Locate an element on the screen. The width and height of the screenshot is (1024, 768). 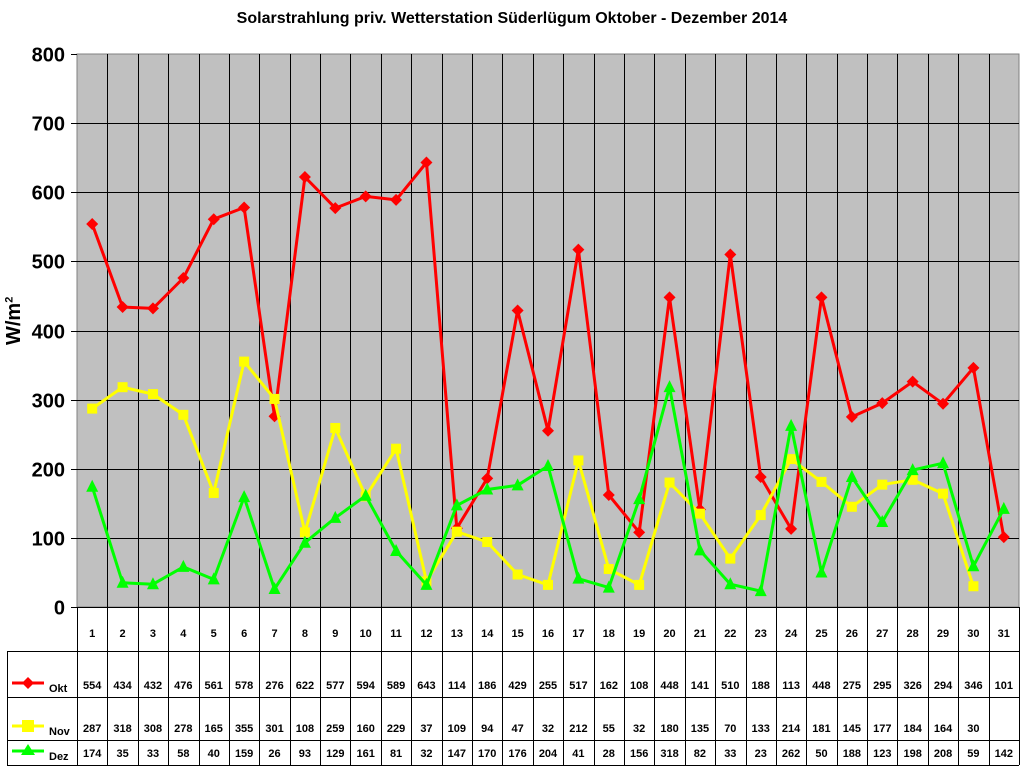
table-cell: 448 is located at coordinates (669, 686).